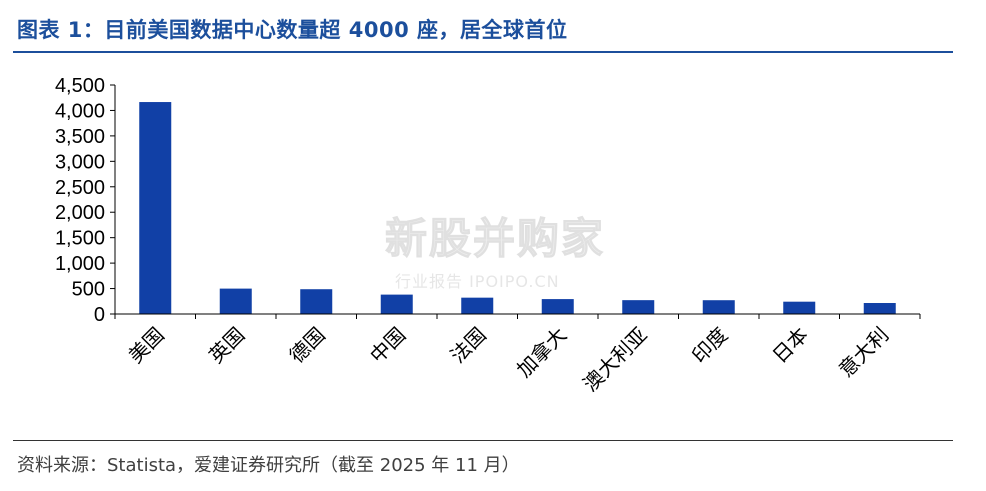 This screenshot has width=986, height=491. I want to click on x-category-label: 中国, so click(387, 345).